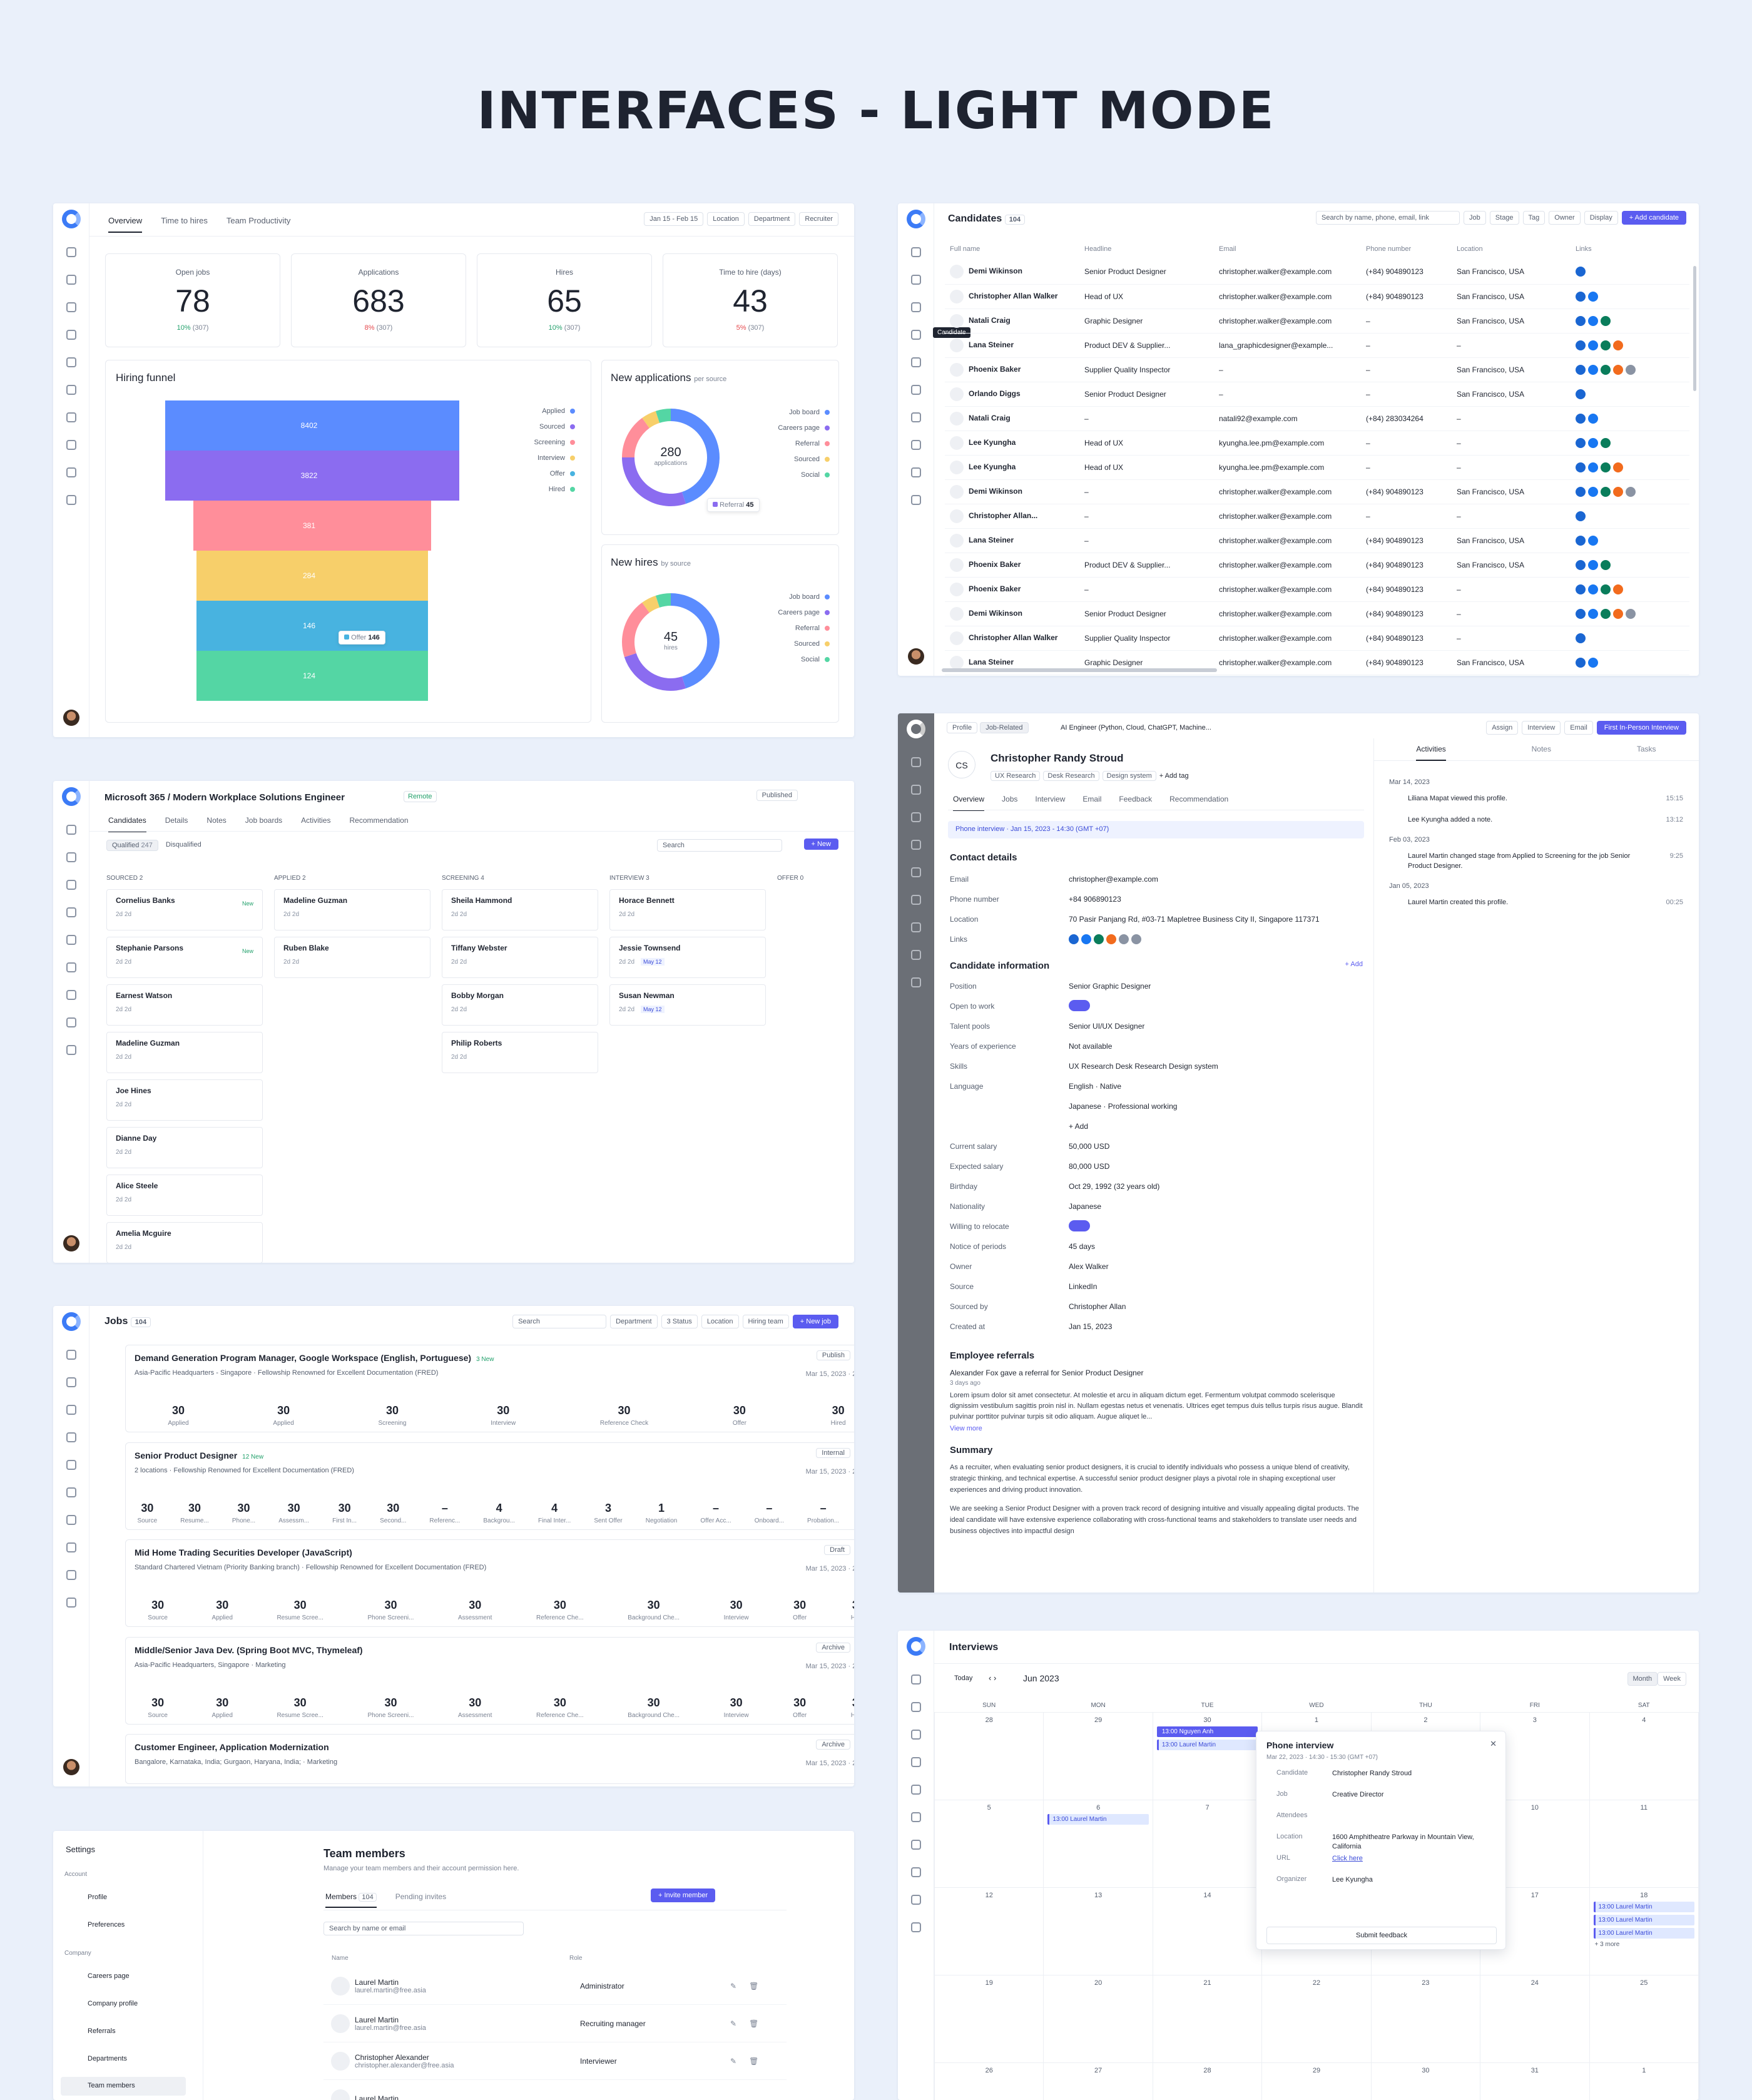  I want to click on candidate-card: Madeline Guzman 2d 2d, so click(352, 909).